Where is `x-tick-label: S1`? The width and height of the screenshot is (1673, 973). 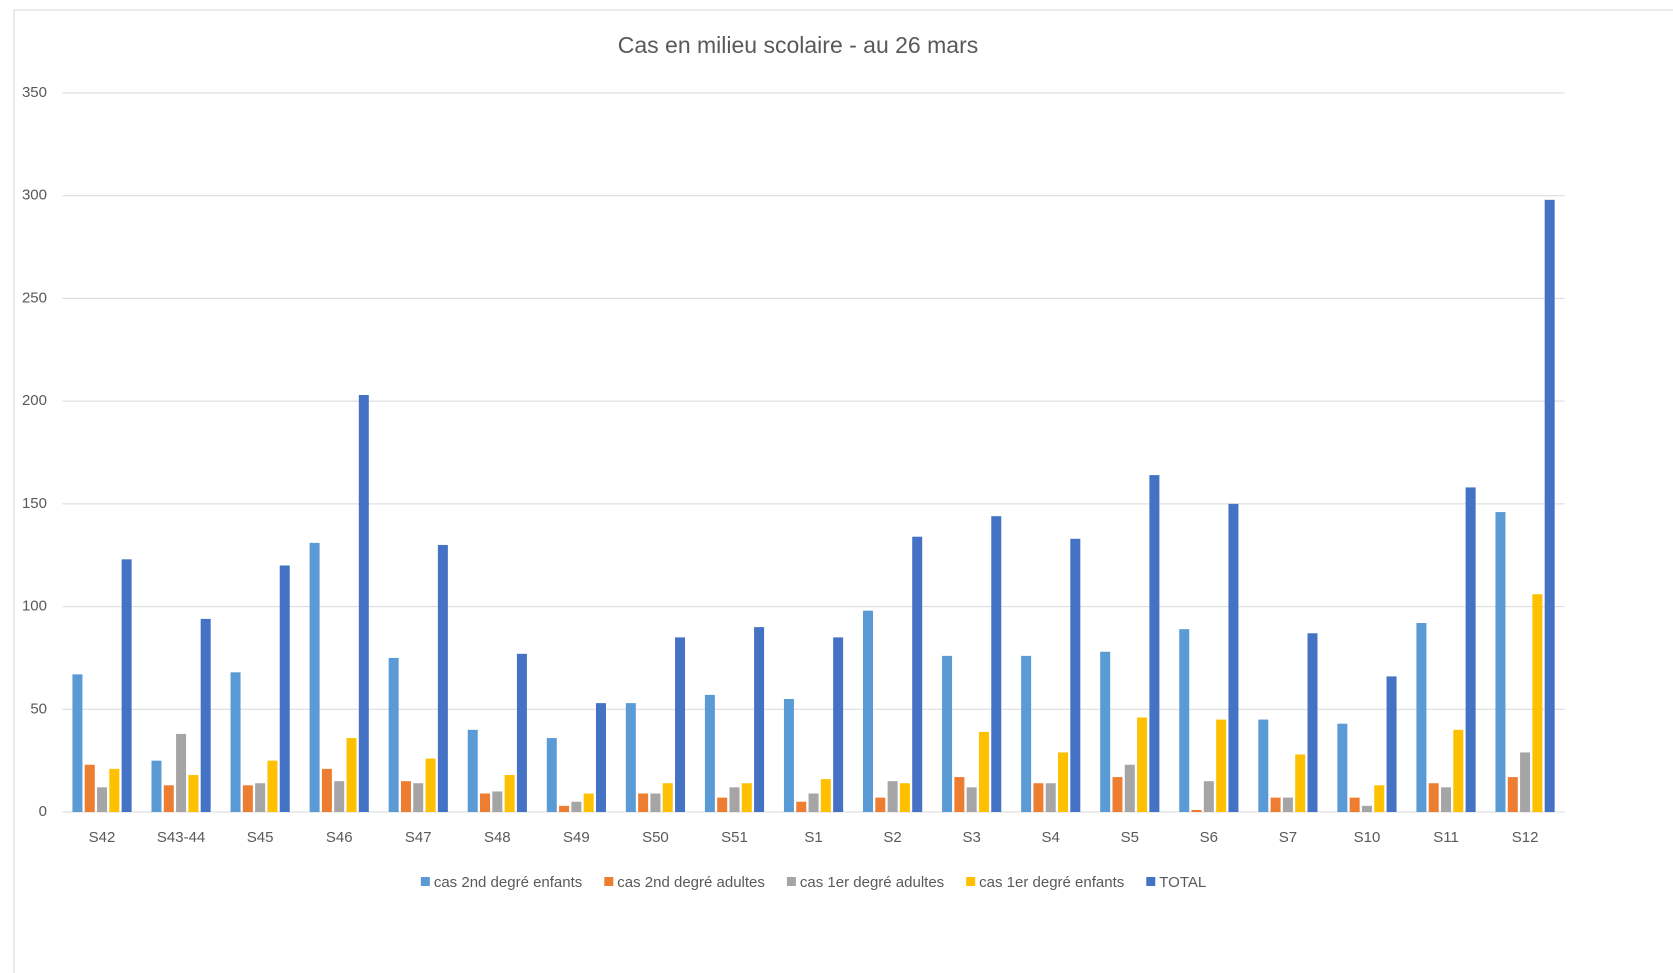
x-tick-label: S1 is located at coordinates (813, 837).